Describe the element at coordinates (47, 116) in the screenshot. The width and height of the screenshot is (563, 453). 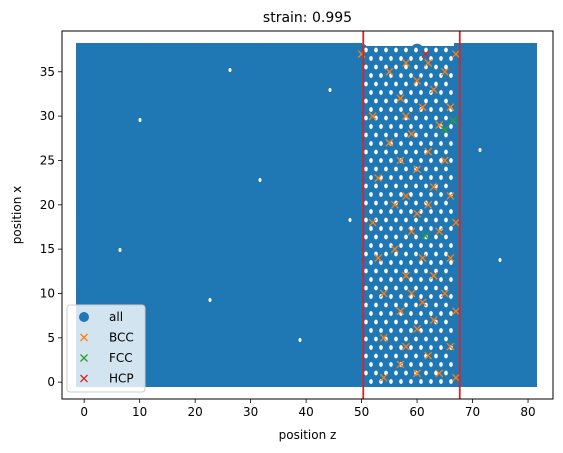
I see `y-tick-label: 30` at that location.